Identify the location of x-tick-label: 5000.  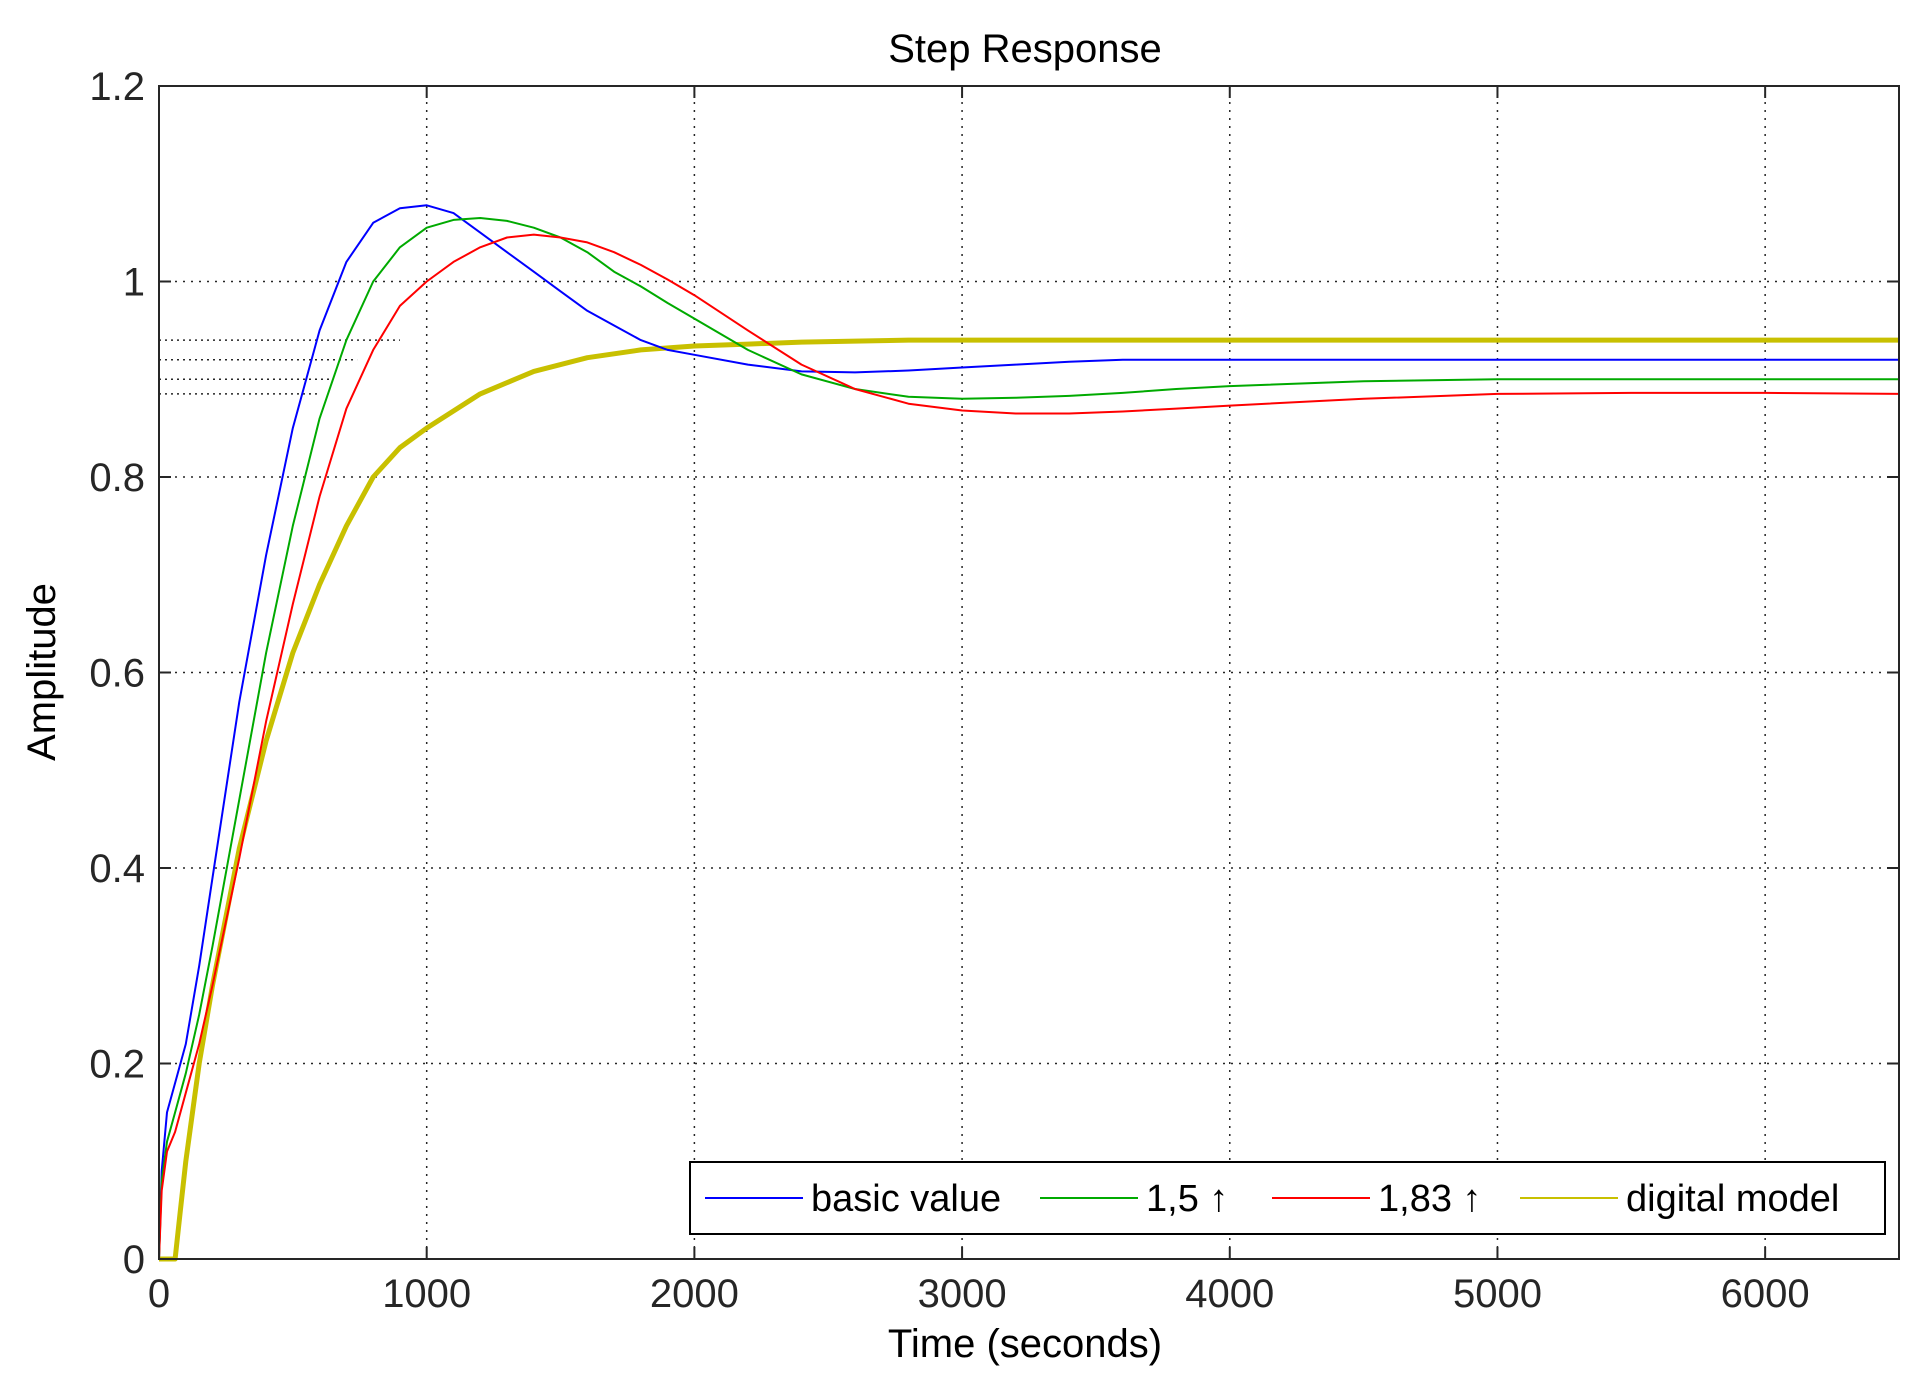
(1497, 1294).